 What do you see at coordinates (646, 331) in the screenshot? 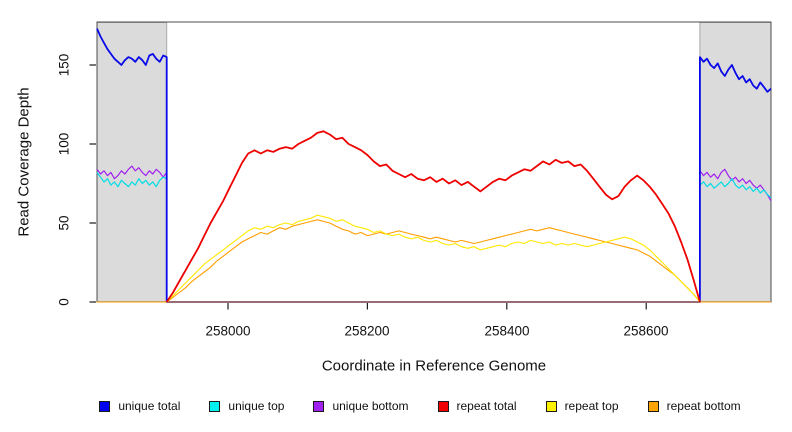
I see `x-tick-label-258600: 258600` at bounding box center [646, 331].